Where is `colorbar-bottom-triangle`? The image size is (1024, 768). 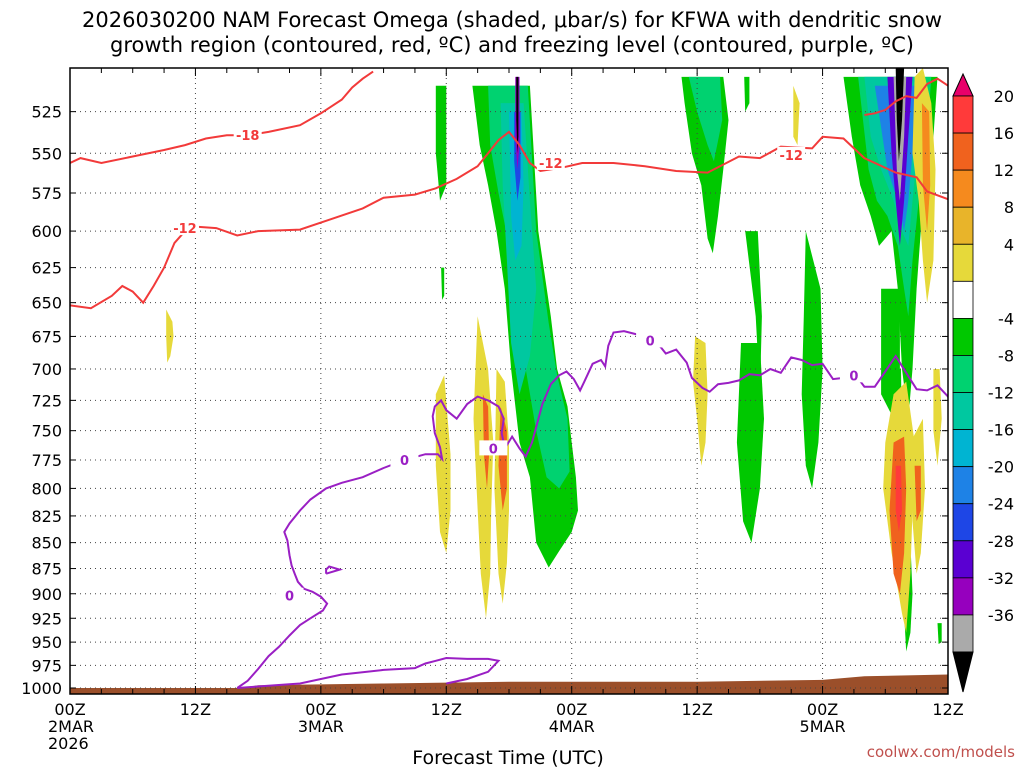 colorbar-bottom-triangle is located at coordinates (963, 672).